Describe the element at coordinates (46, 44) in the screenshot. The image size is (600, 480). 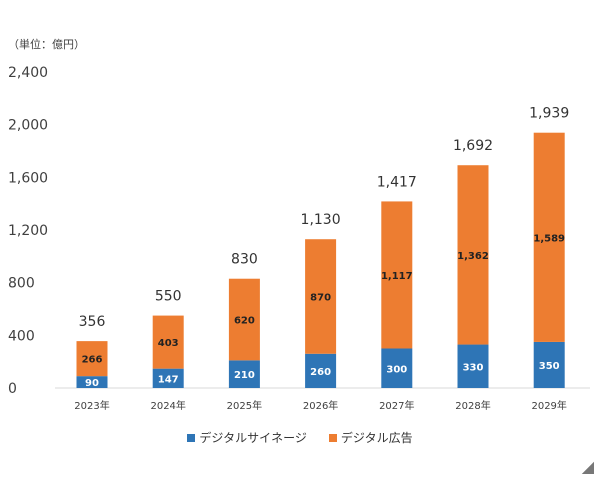
I see `unit-label: （単位：億円）` at that location.